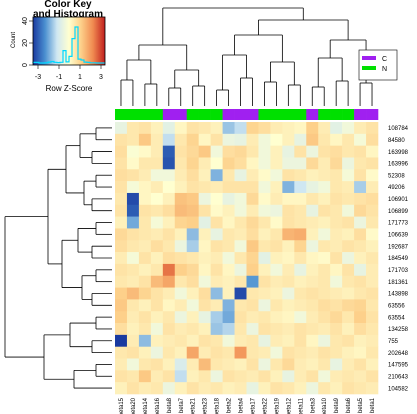 The image size is (417, 414). Describe the element at coordinates (27, 42) in the screenshot. I see `color-key-y-axis: 0 20 40` at that location.